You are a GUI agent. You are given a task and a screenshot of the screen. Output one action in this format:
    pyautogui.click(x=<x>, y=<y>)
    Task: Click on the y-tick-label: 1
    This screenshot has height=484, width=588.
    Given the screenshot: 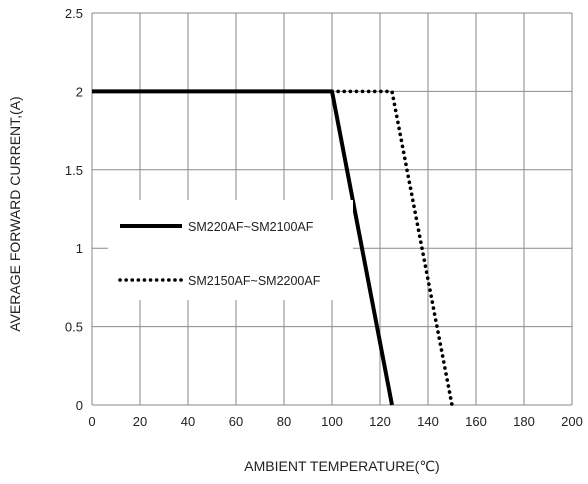 What is the action you would take?
    pyautogui.click(x=79, y=248)
    